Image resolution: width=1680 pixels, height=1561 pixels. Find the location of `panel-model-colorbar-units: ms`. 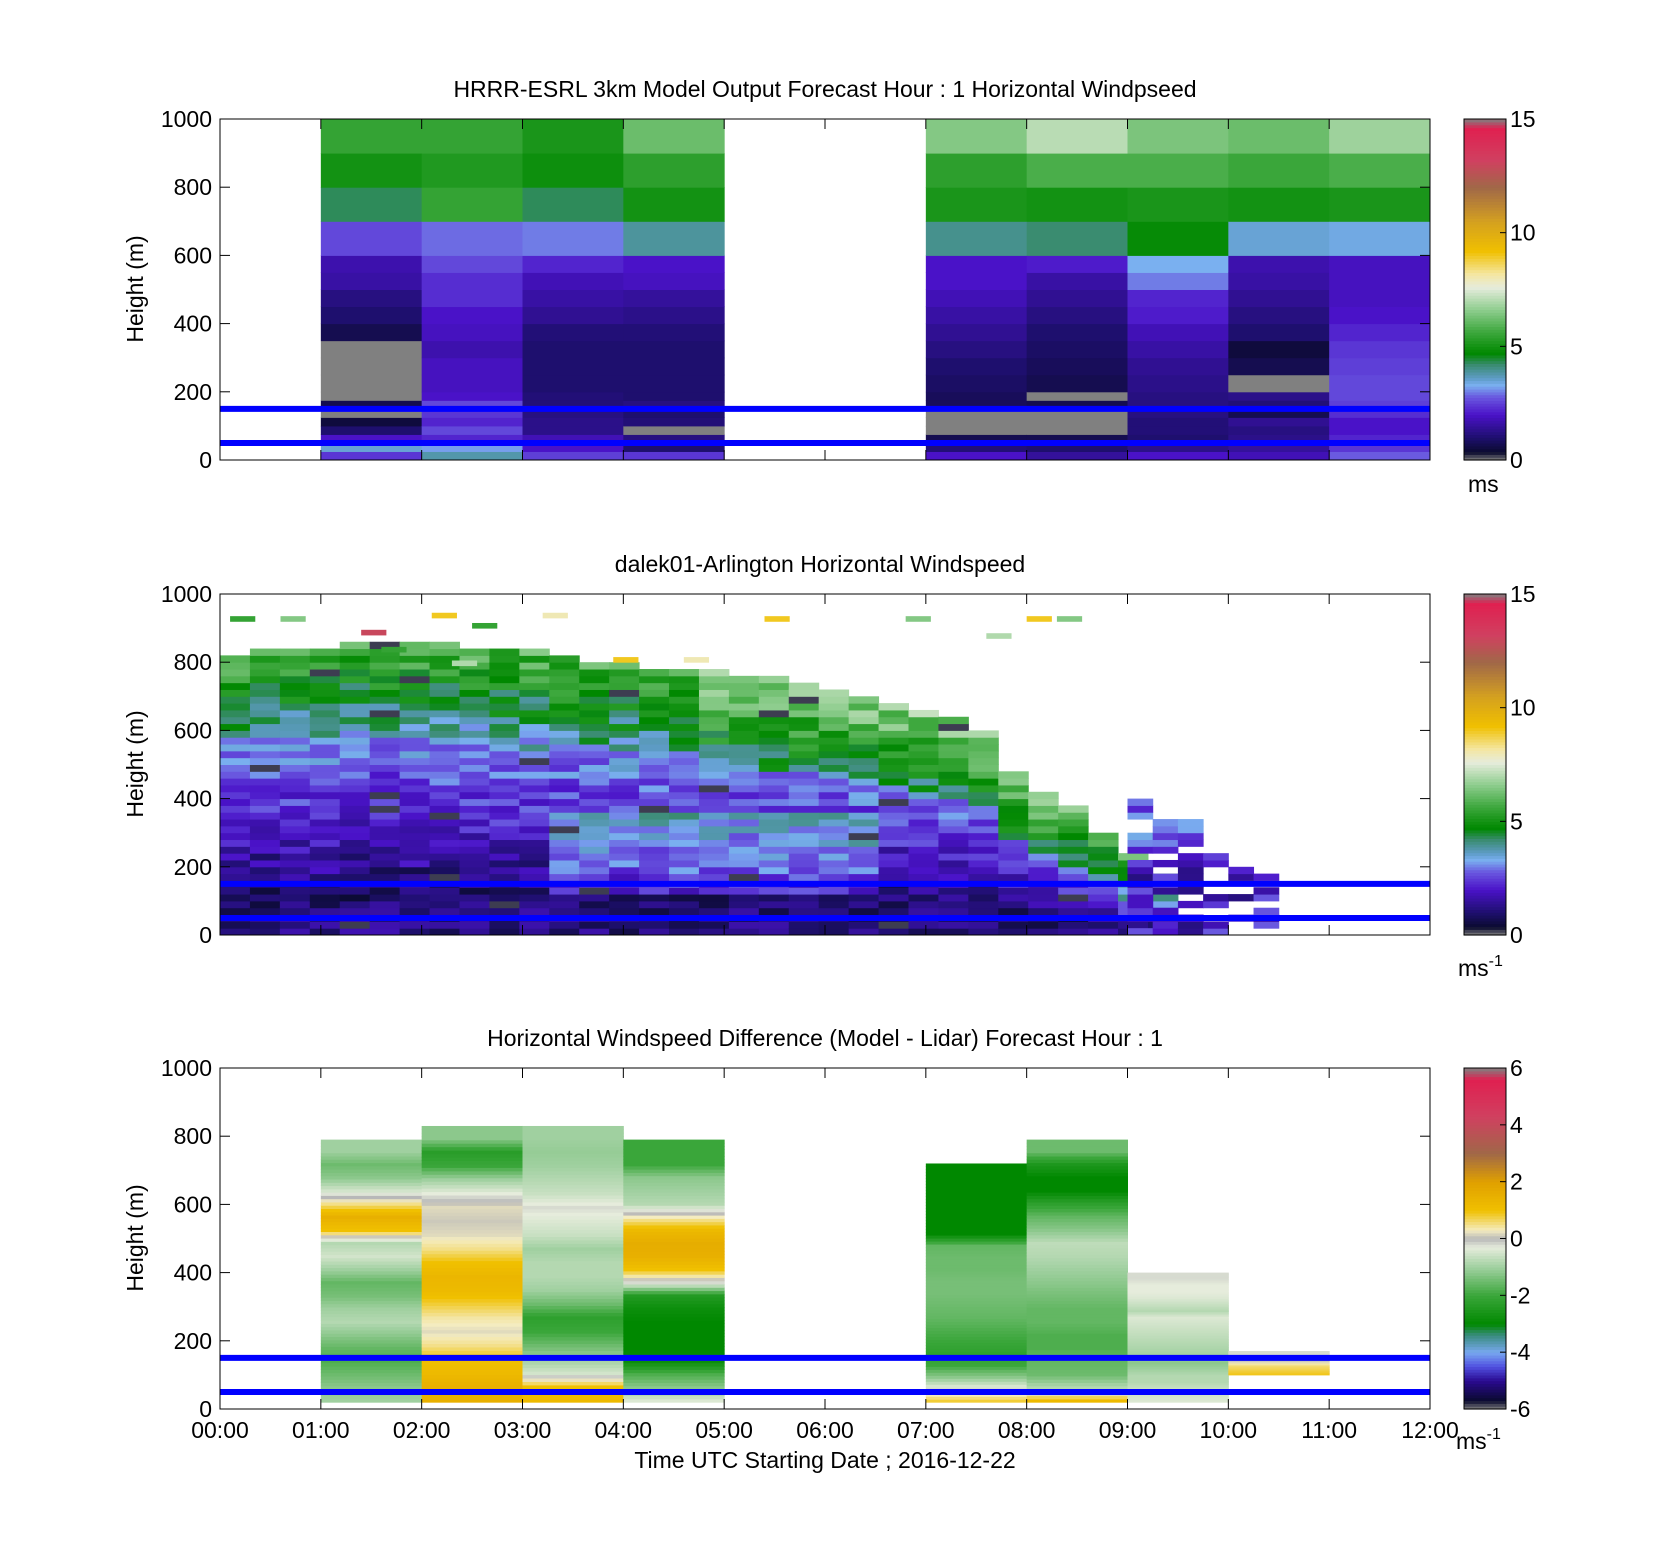

panel-model-colorbar-units: ms is located at coordinates (1483, 484).